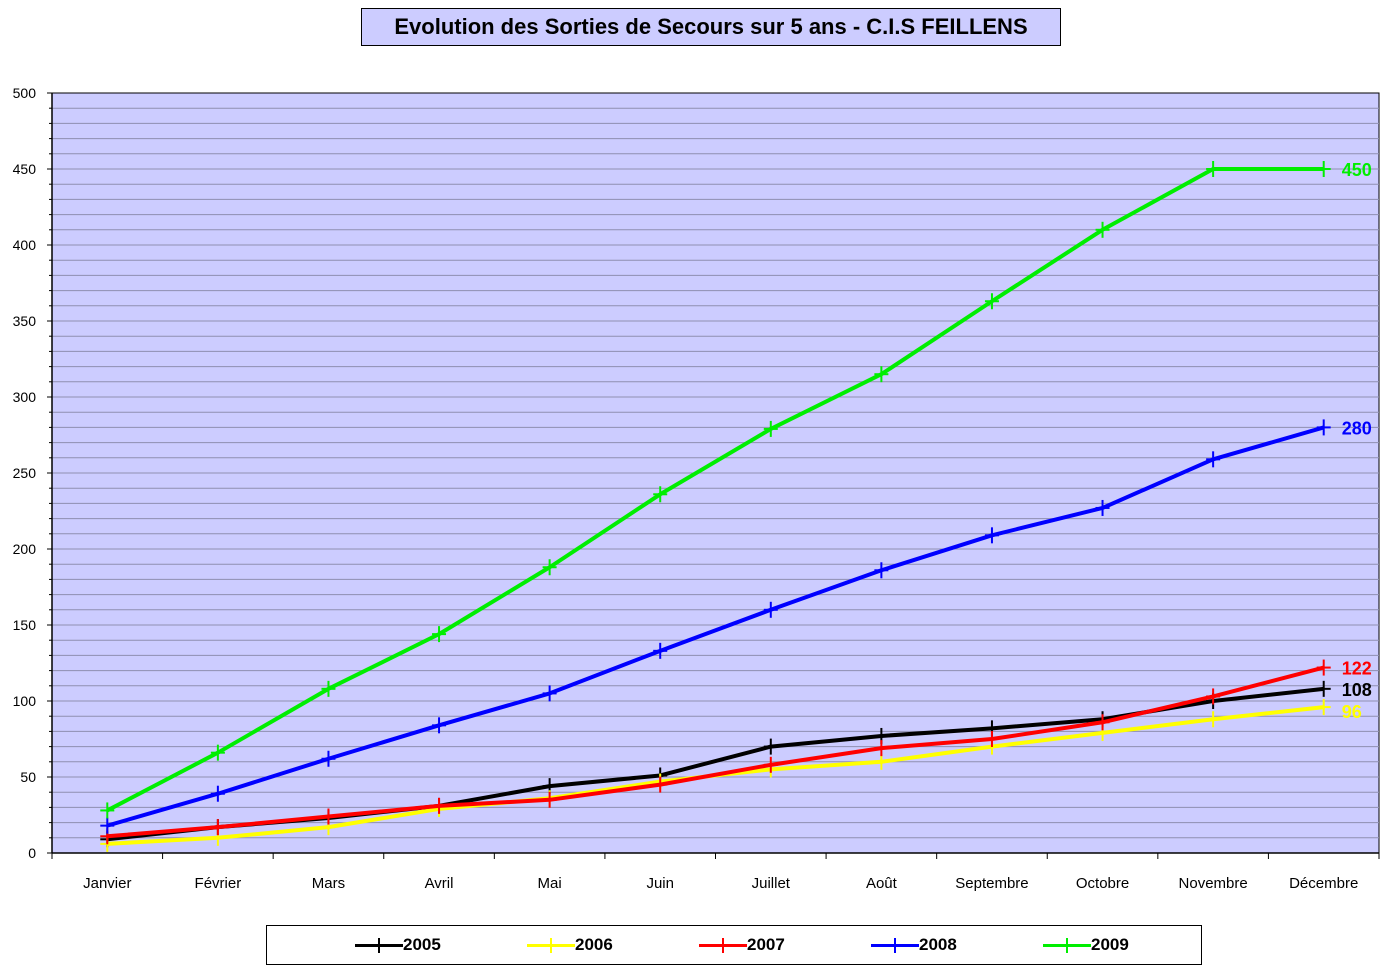 Image resolution: width=1387 pixels, height=971 pixels. Describe the element at coordinates (938, 944) in the screenshot. I see `legend-label: 2008` at that location.